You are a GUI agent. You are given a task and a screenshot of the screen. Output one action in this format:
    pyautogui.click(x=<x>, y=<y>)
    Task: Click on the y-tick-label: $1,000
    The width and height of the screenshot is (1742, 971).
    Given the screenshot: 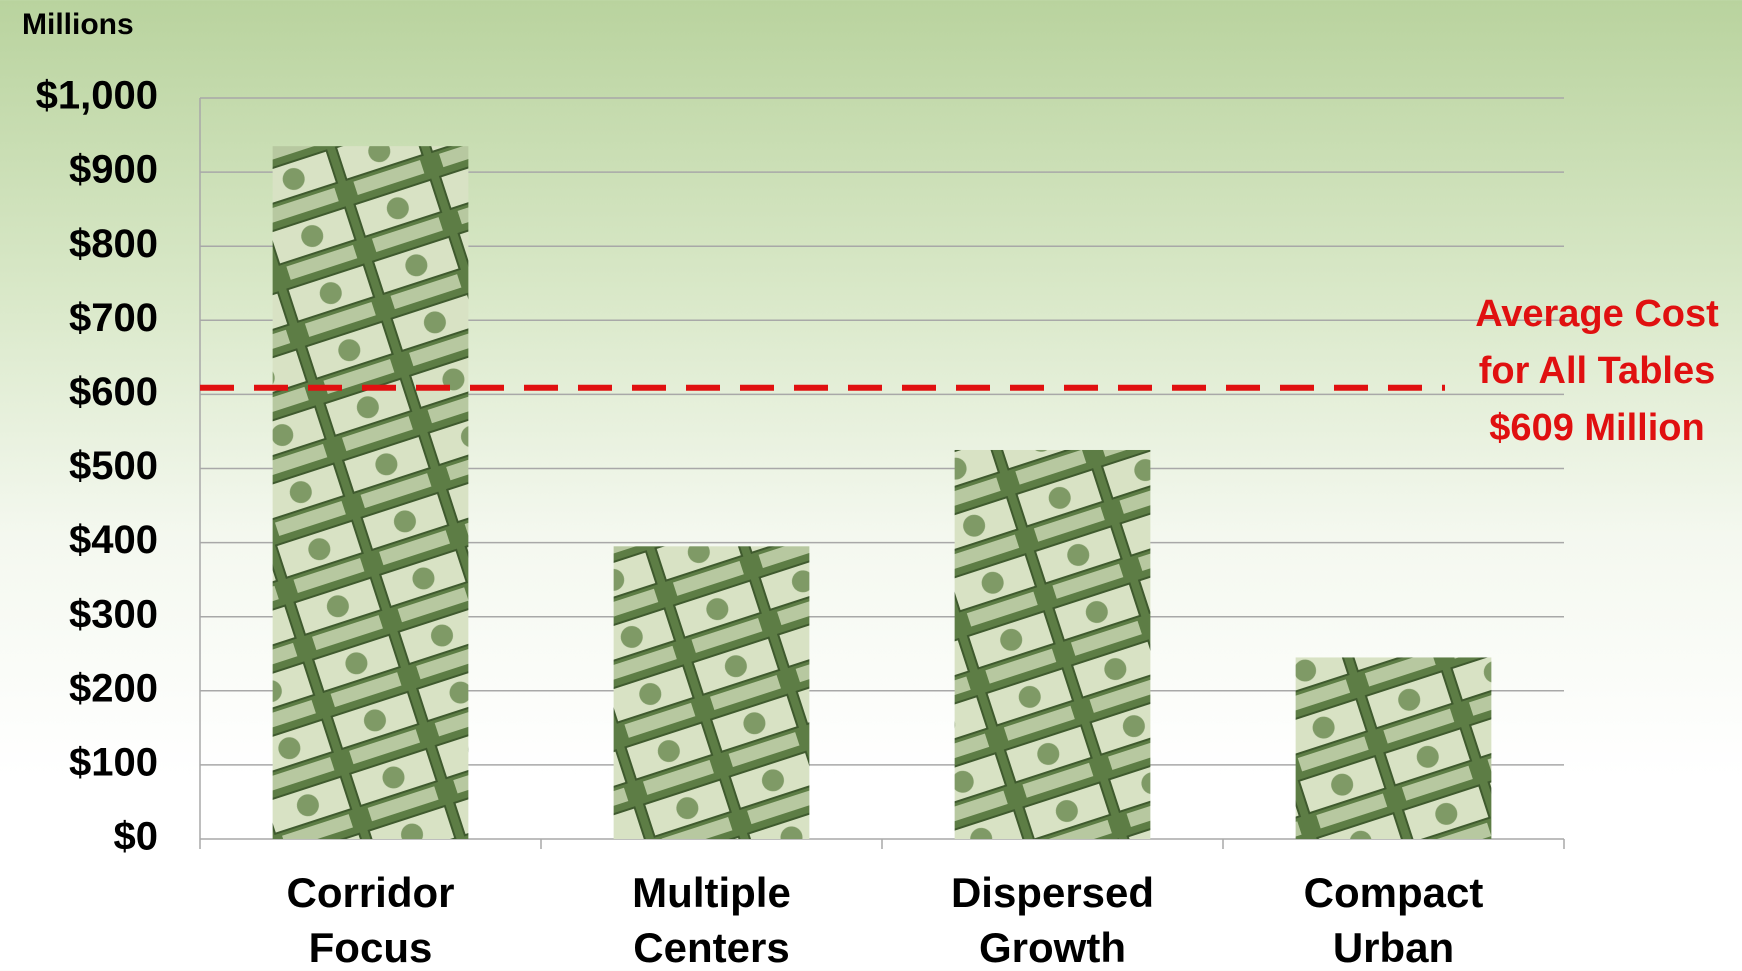 What is the action you would take?
    pyautogui.click(x=97, y=96)
    